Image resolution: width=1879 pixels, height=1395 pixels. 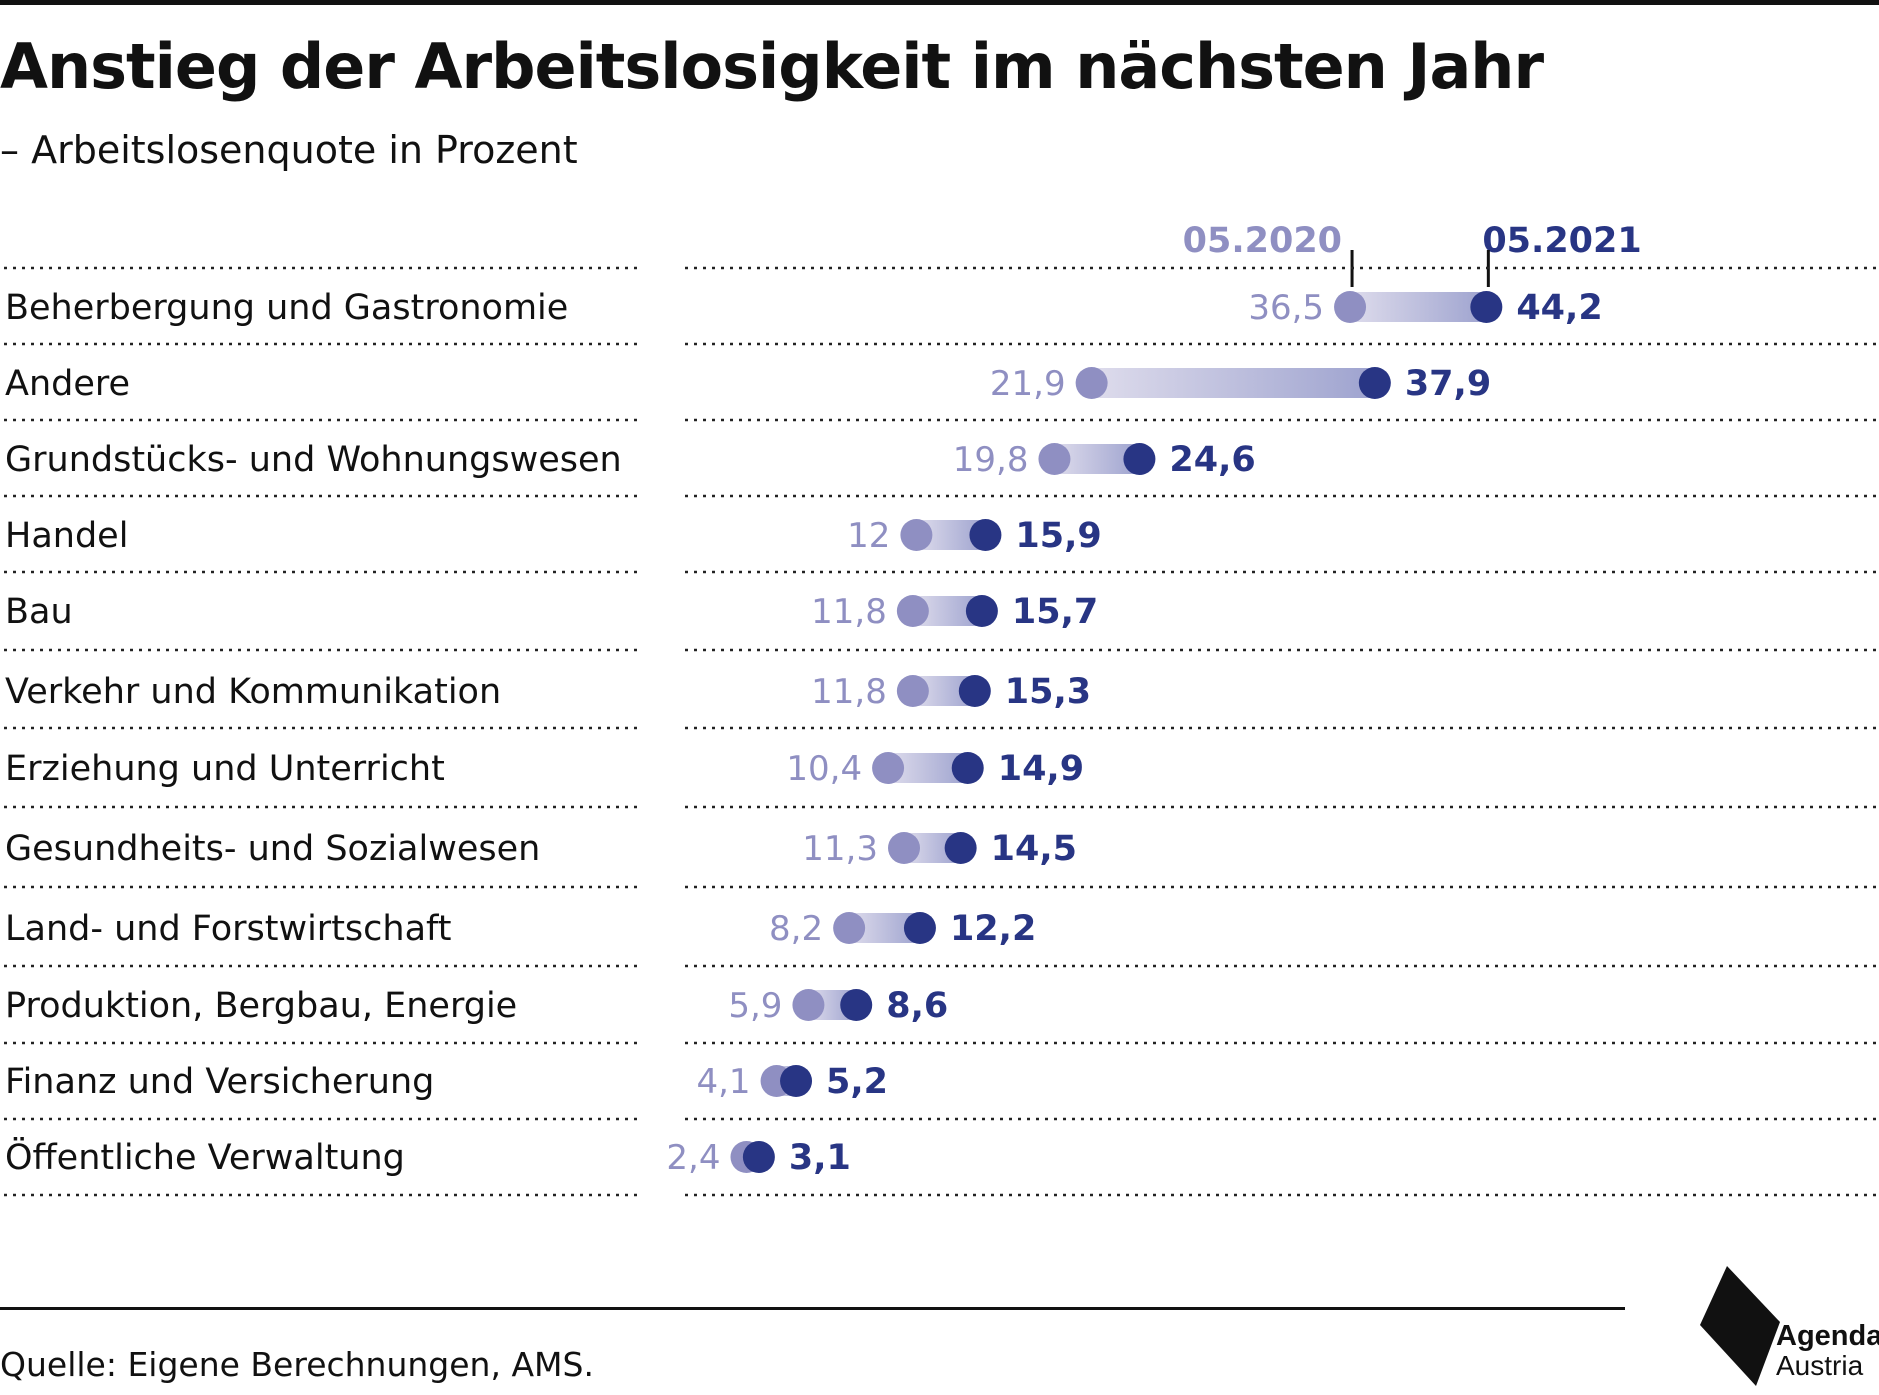 What do you see at coordinates (812, 1308) in the screenshot?
I see `bottom-rule` at bounding box center [812, 1308].